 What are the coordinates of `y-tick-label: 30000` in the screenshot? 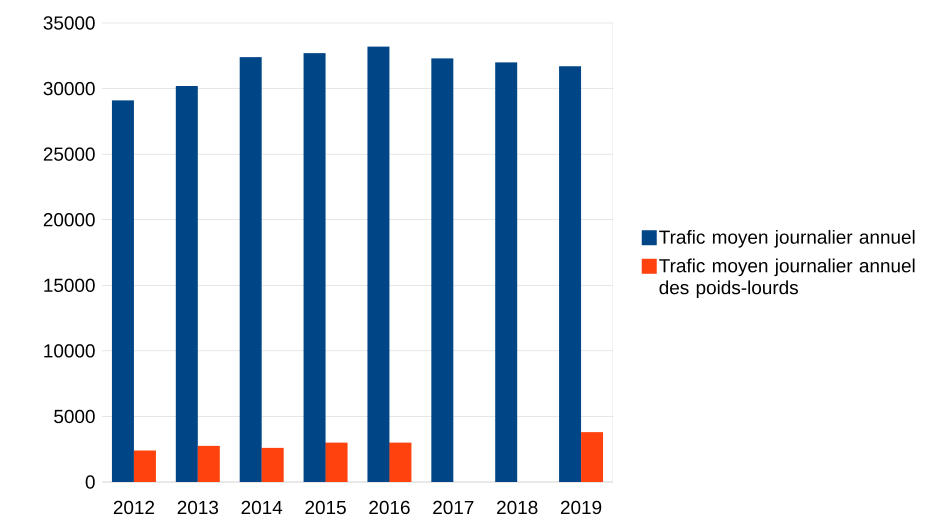 It's located at (69, 89).